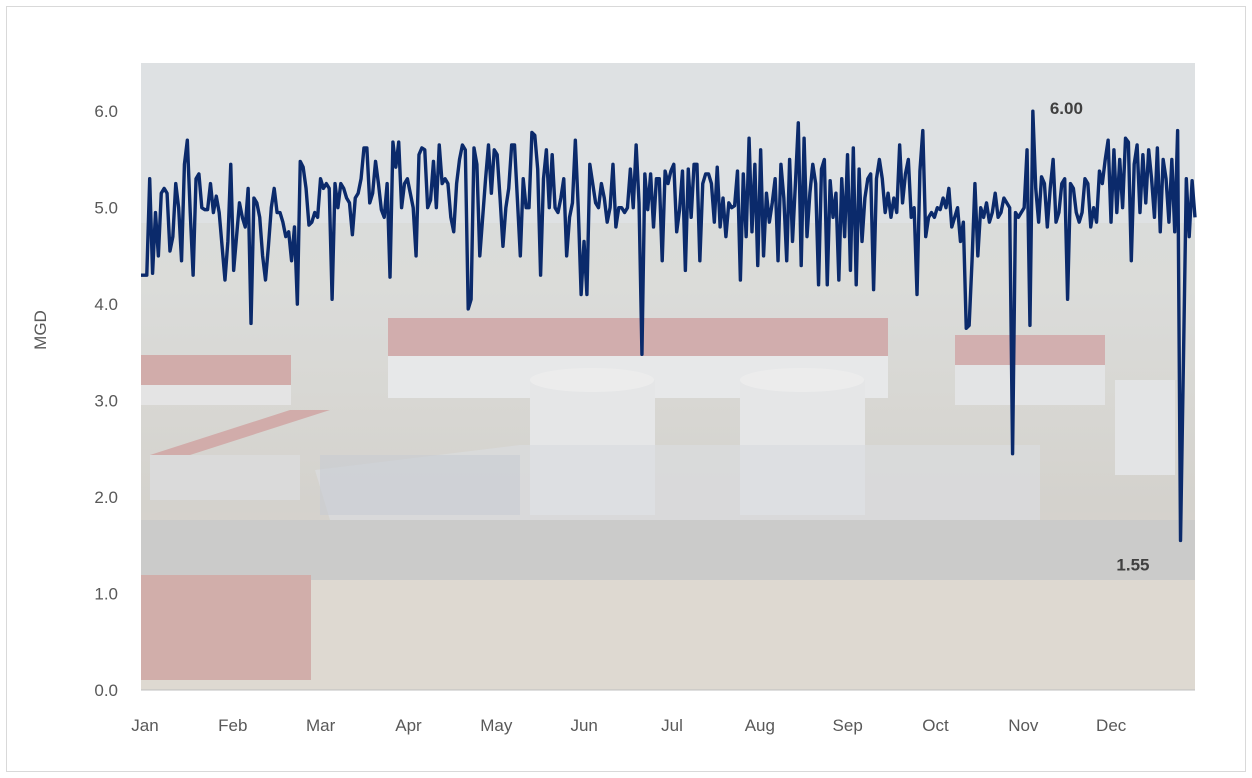 The width and height of the screenshot is (1252, 778). I want to click on y-tick-label: 3.0, so click(106, 401).